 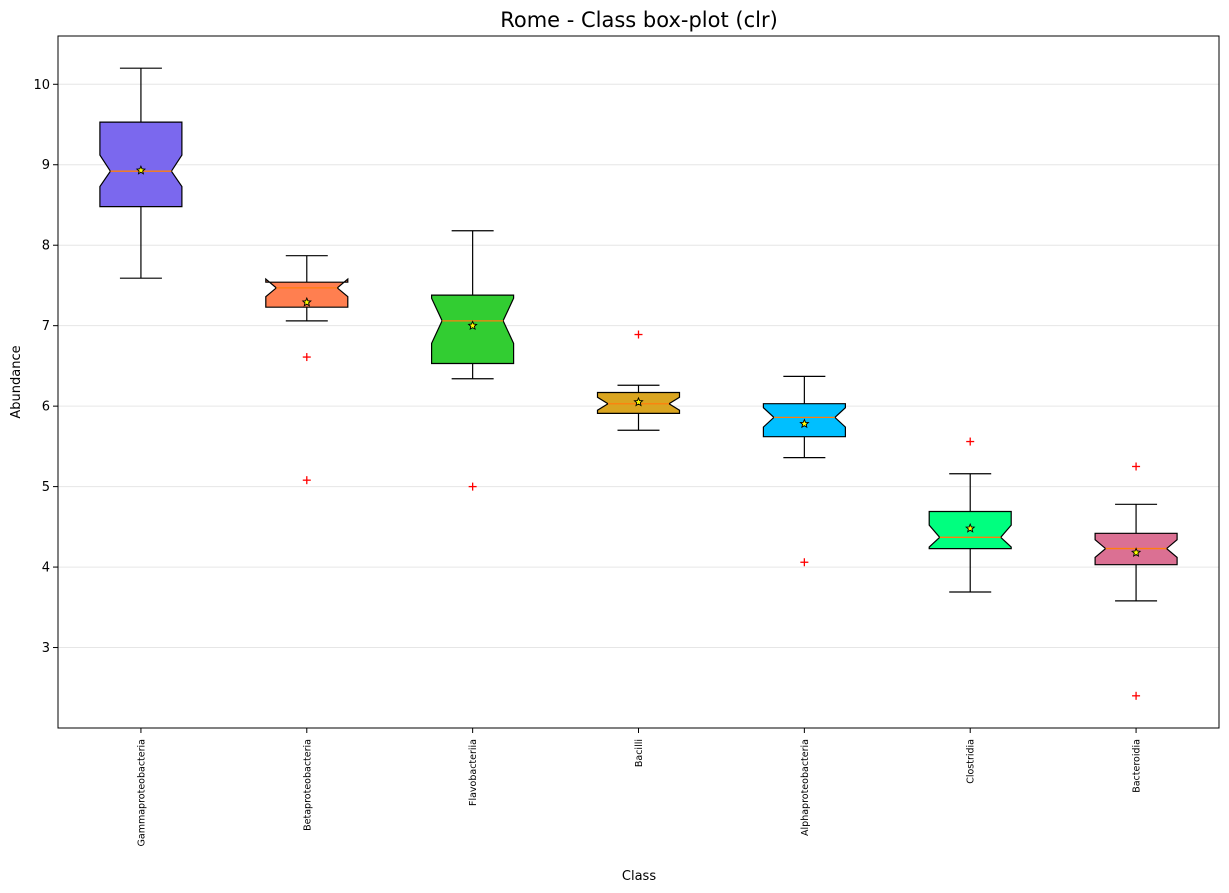 I want to click on x-tick-label: Bacilli, so click(x=639, y=753).